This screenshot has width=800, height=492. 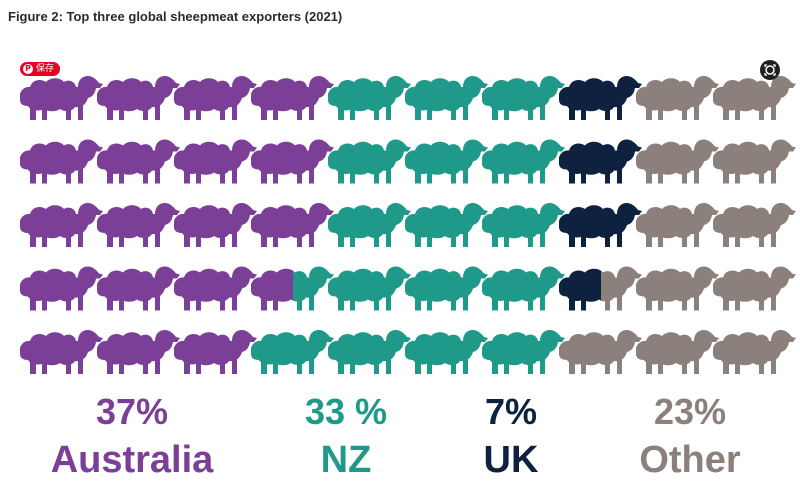 I want to click on visual-search-button, so click(x=770, y=70).